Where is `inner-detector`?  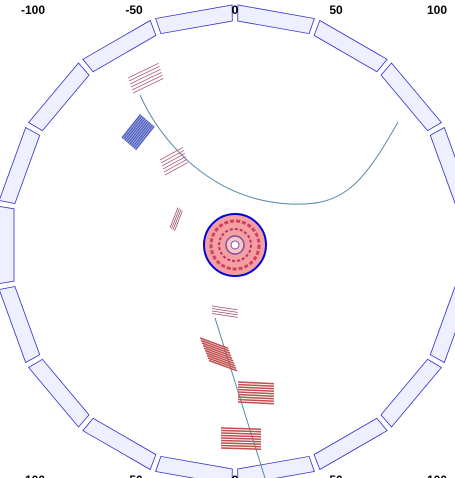
inner-detector is located at coordinates (235, 245).